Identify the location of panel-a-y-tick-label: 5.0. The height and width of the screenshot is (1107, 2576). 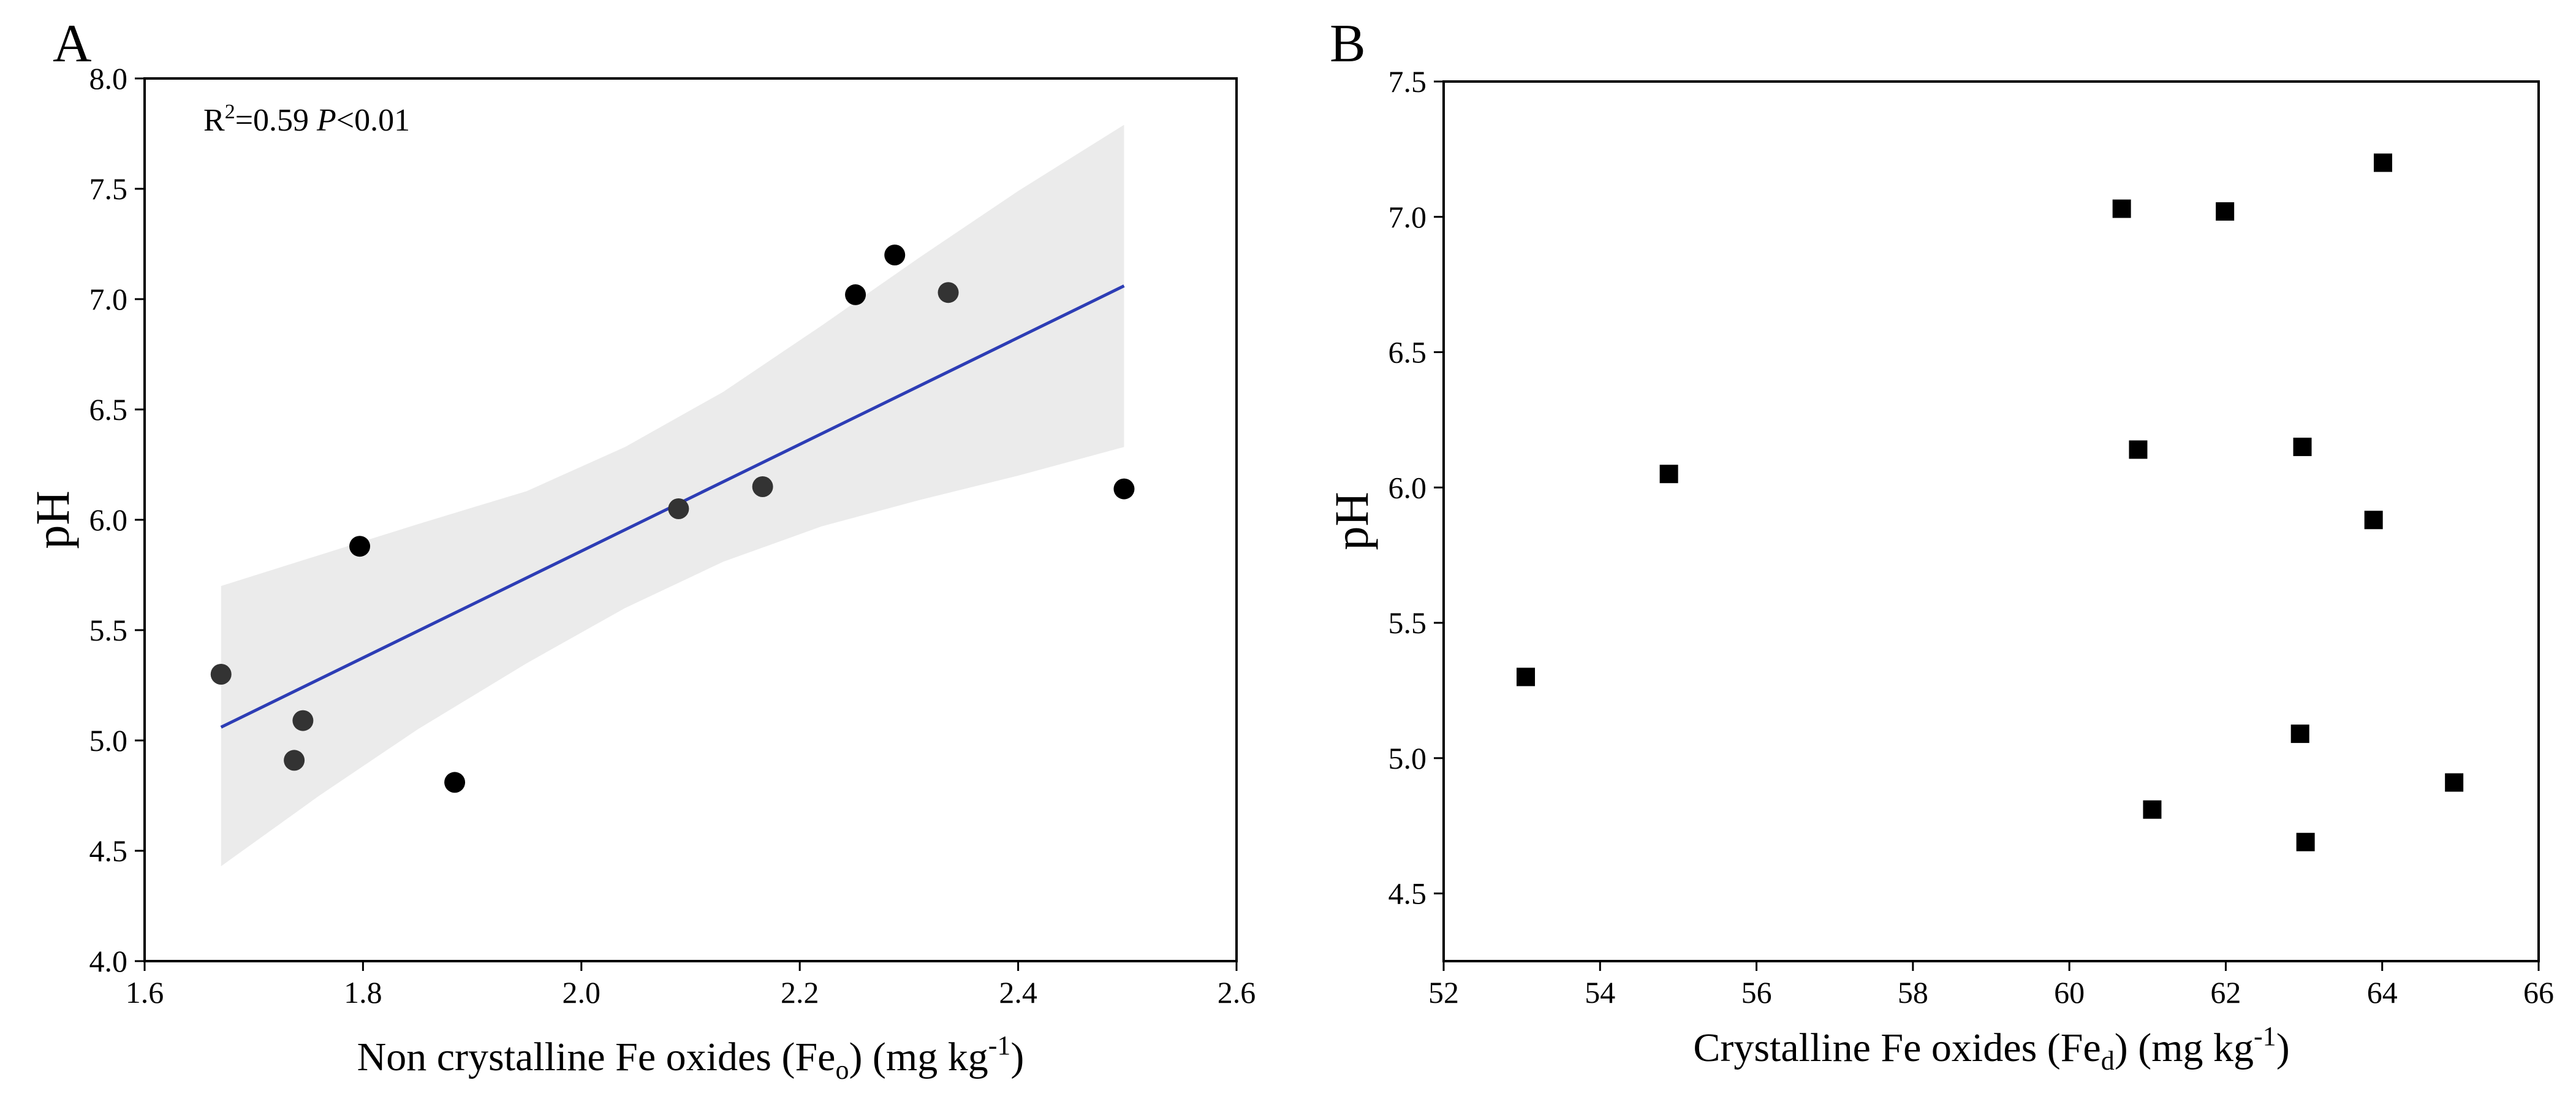
(108, 740).